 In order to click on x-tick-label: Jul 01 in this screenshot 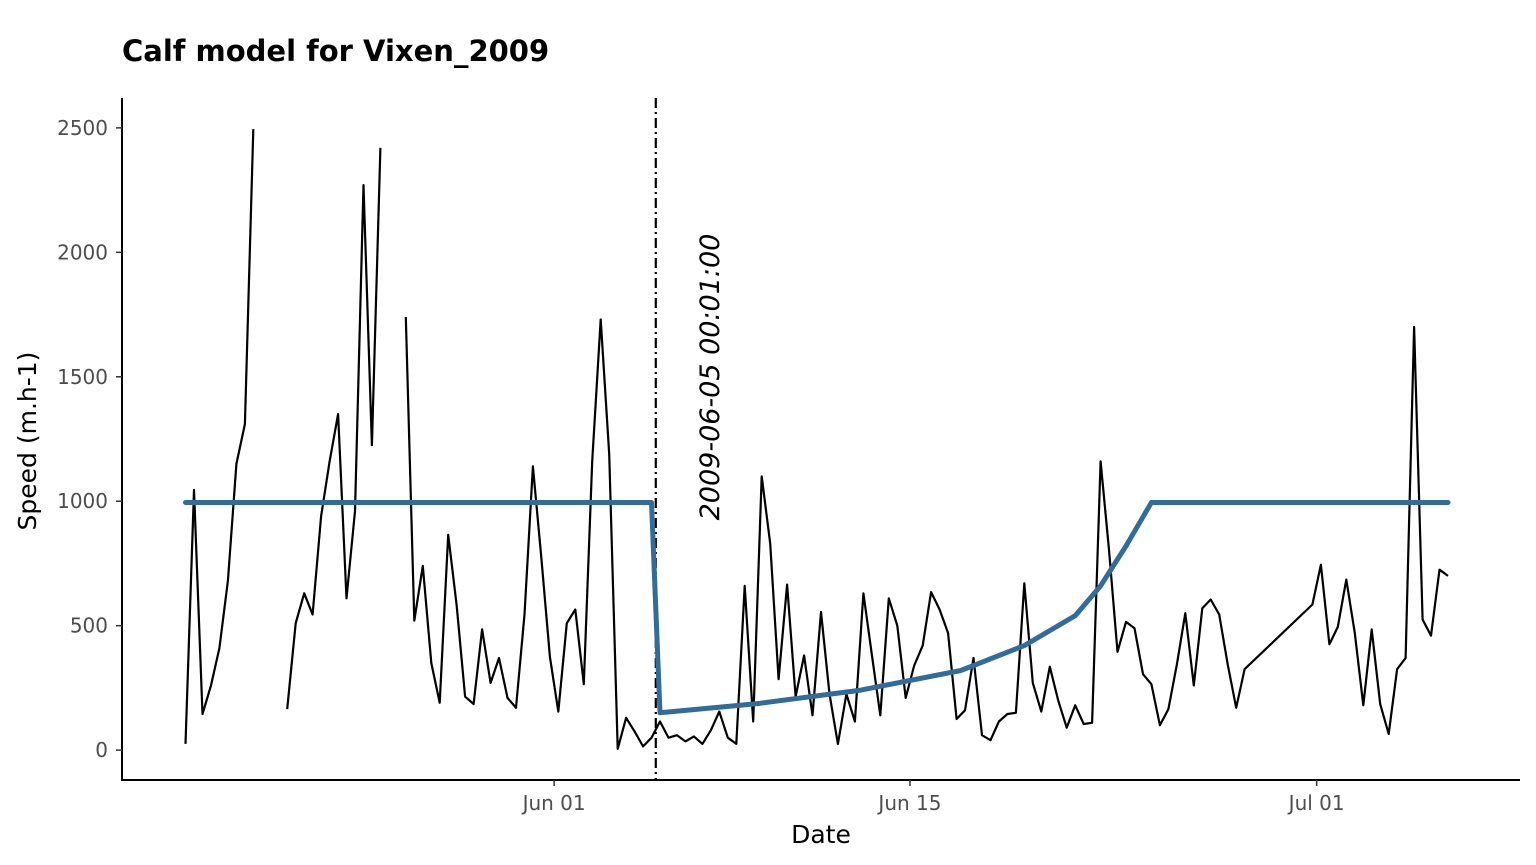, I will do `click(1316, 803)`.